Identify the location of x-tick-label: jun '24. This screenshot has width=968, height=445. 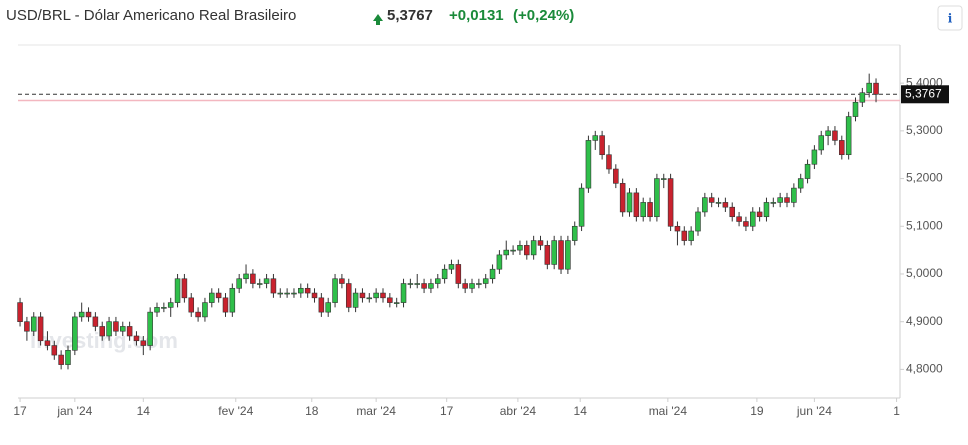
(814, 411).